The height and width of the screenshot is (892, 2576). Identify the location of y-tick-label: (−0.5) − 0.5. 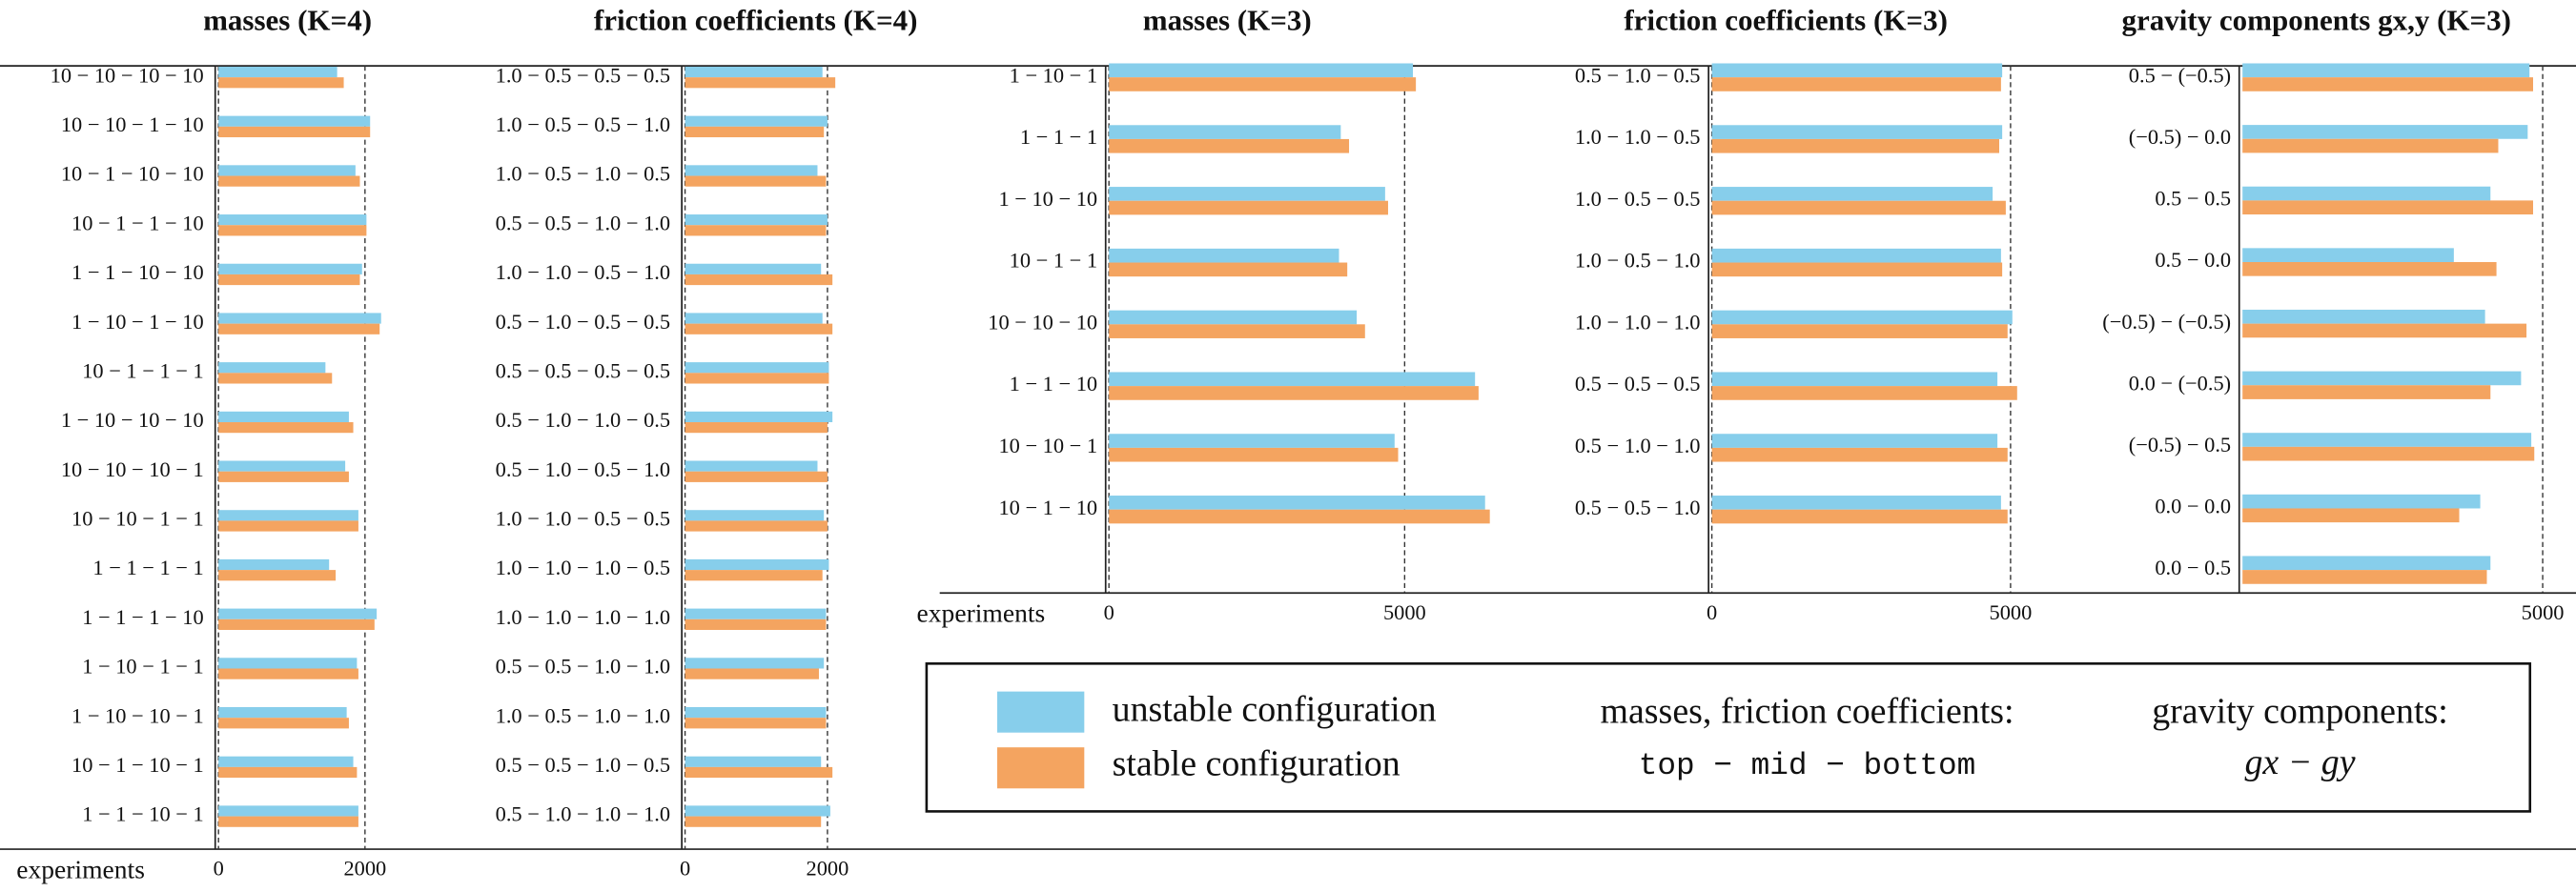
(2180, 444).